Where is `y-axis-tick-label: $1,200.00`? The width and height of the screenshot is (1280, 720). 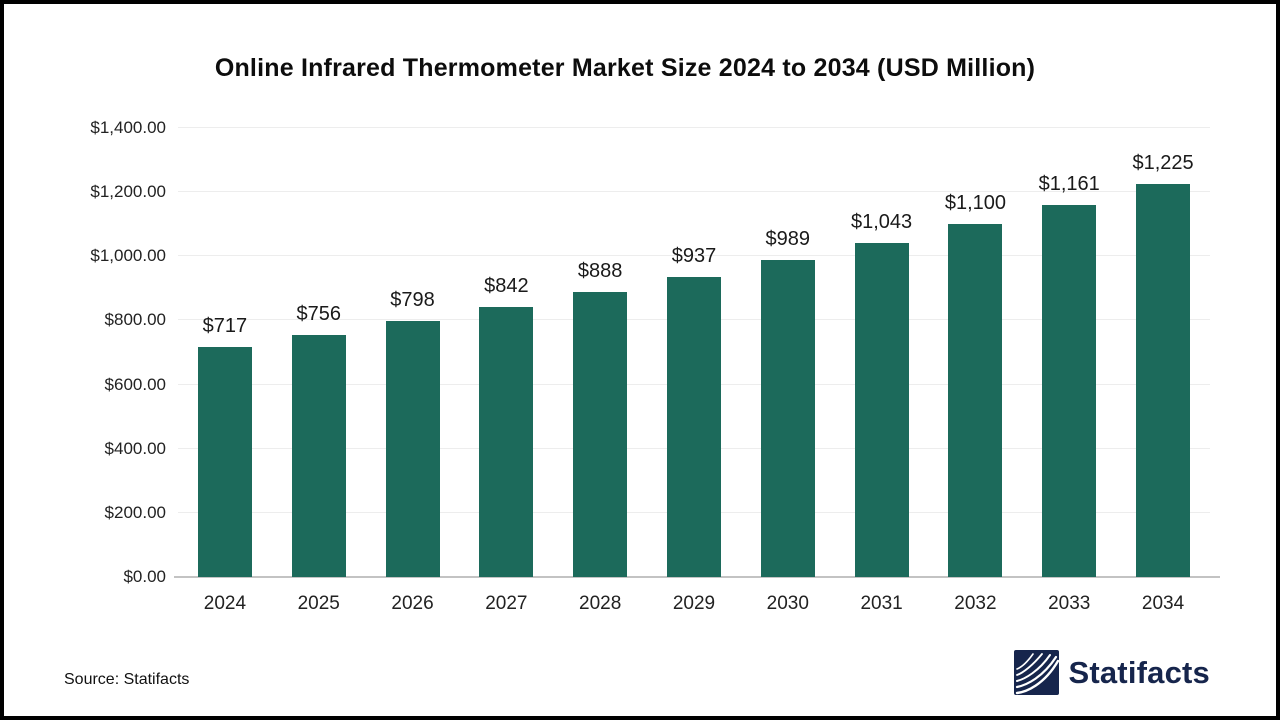
y-axis-tick-label: $1,200.00 is located at coordinates (128, 192).